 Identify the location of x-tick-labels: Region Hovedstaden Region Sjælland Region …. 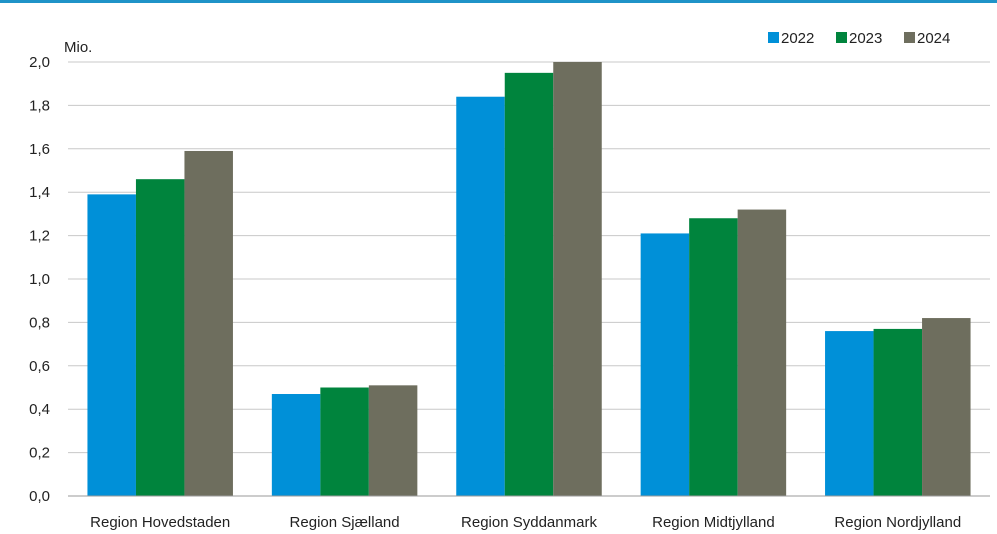
(525, 522).